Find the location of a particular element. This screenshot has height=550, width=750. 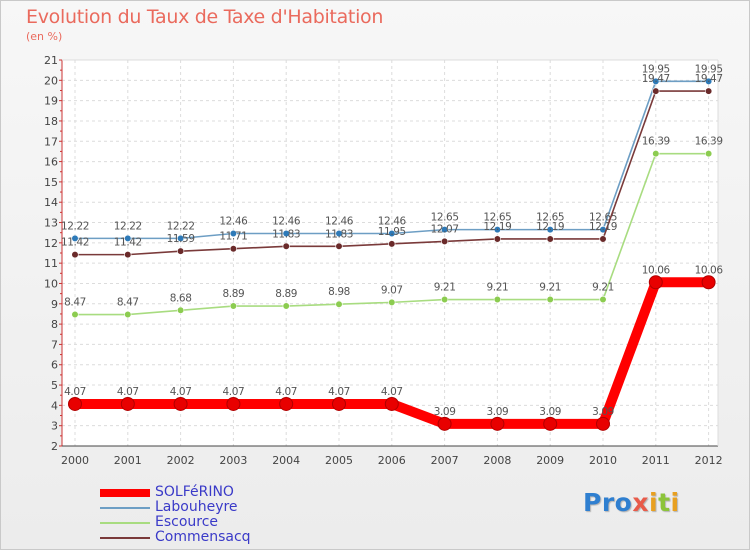

x-tick-label: 2002 is located at coordinates (181, 460).